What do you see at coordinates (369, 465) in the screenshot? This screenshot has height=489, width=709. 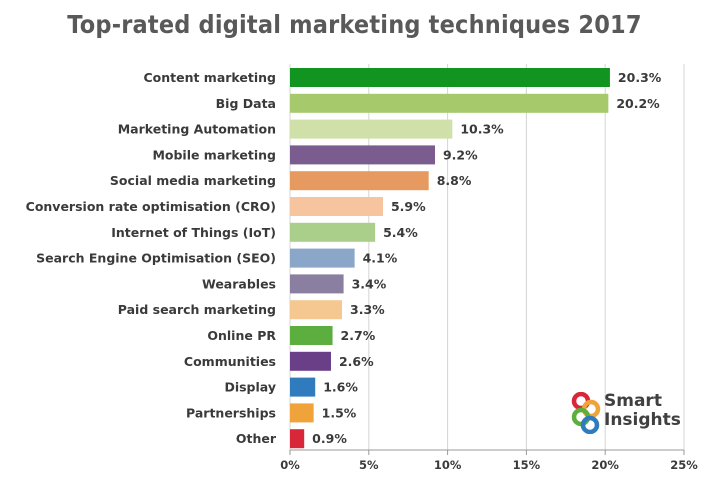 I see `x-tick-label: 5%` at bounding box center [369, 465].